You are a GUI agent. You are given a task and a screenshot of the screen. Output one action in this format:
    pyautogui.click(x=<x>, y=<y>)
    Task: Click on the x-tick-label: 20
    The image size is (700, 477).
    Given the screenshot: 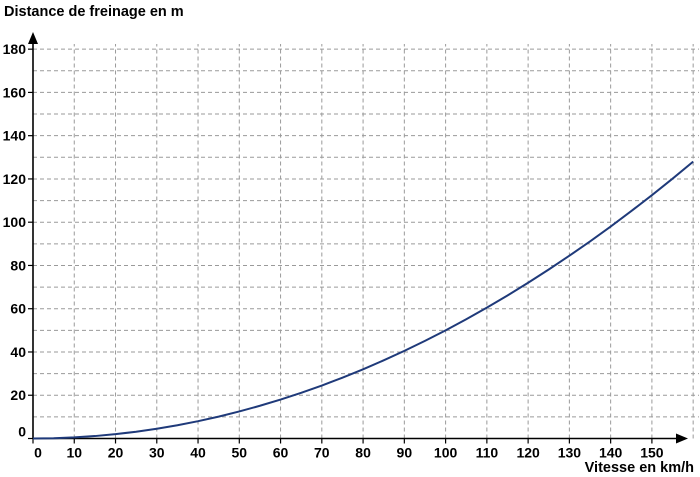 What is the action you would take?
    pyautogui.click(x=116, y=453)
    